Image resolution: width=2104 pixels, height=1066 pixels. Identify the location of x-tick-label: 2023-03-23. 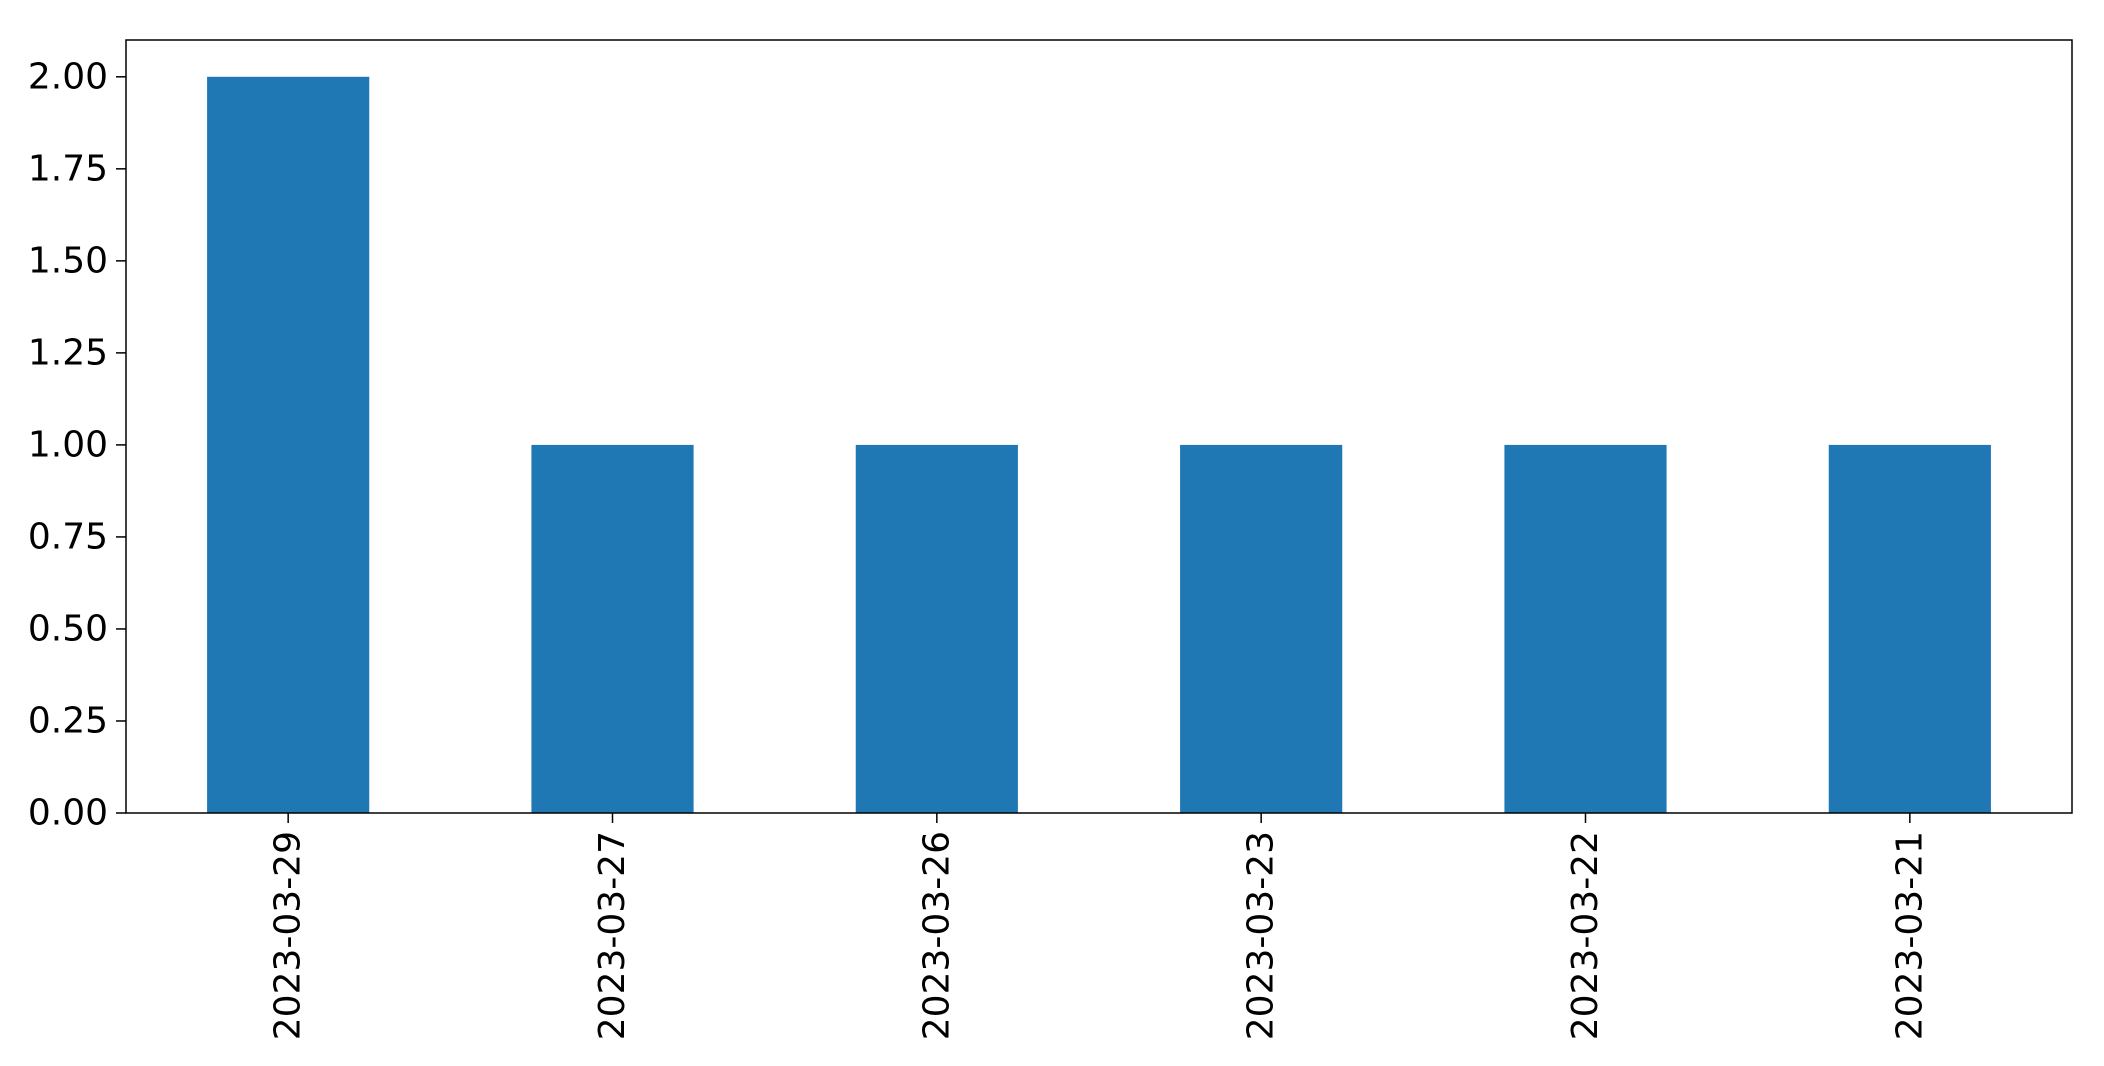
(1261, 935).